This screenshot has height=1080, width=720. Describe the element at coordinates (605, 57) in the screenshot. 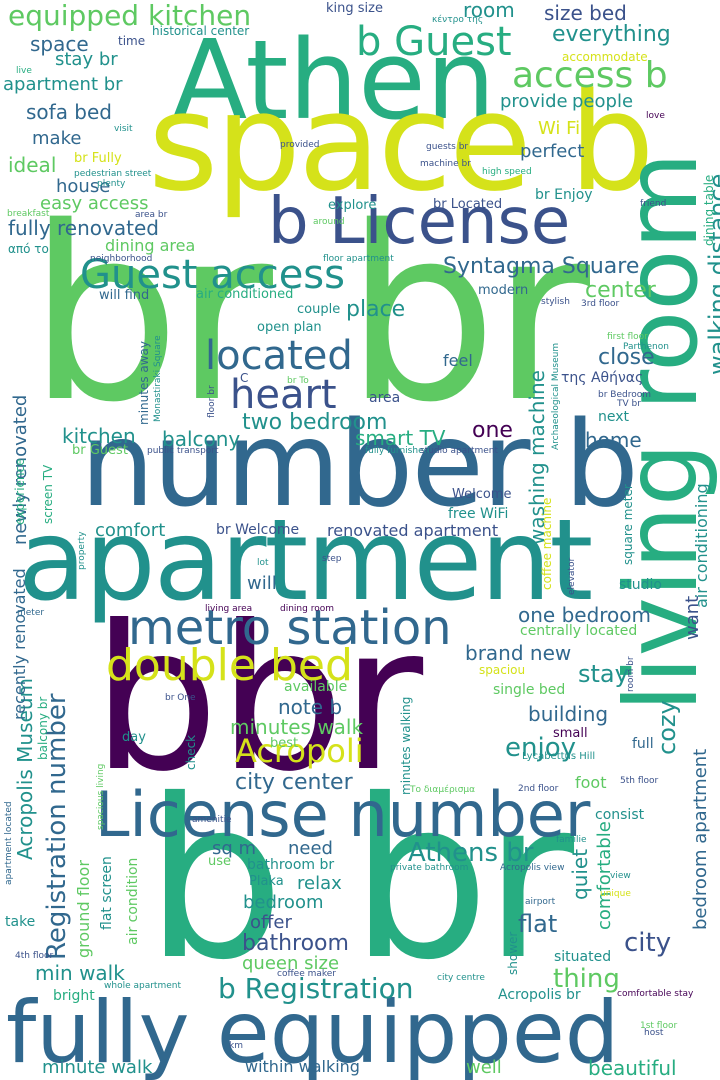

I see `word: accommodate` at that location.